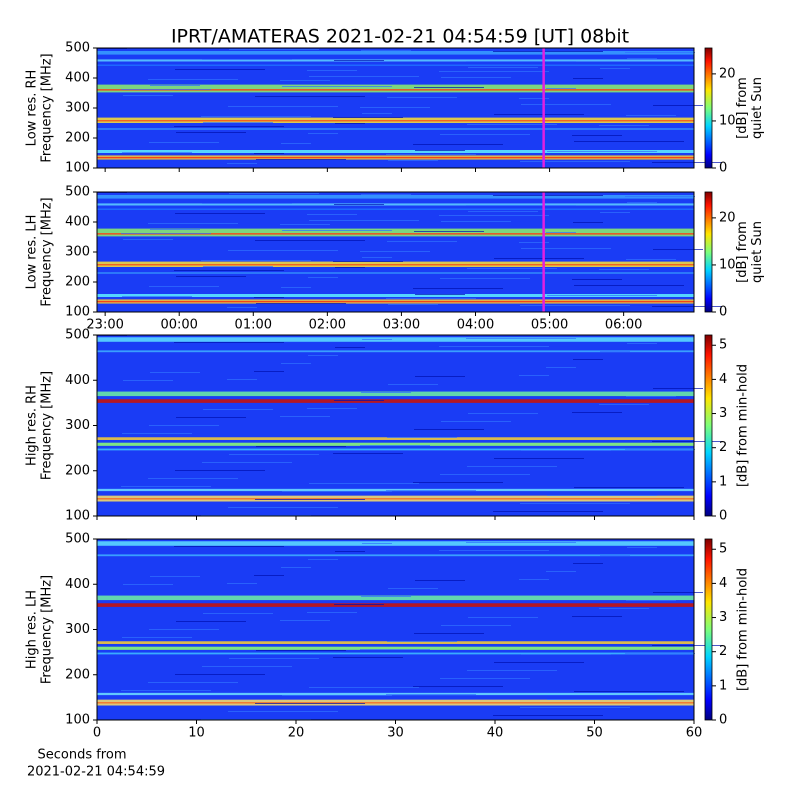 This screenshot has height=804, width=800. I want to click on colorbar-label: [dB] from min-hold, so click(743, 425).